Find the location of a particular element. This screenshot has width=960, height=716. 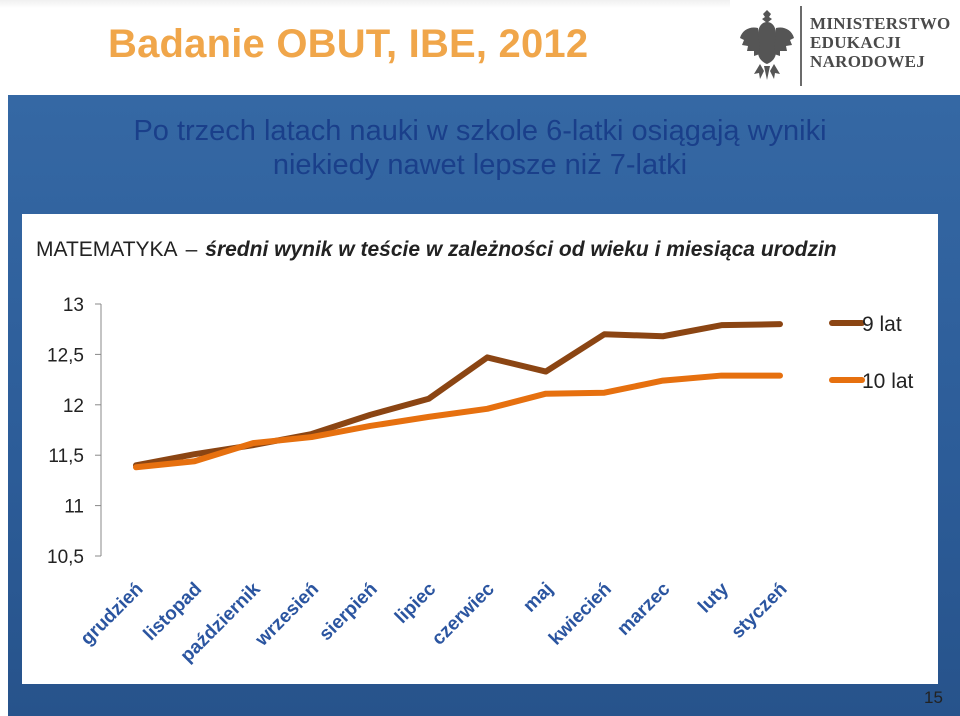

logo-divider is located at coordinates (801, 46).